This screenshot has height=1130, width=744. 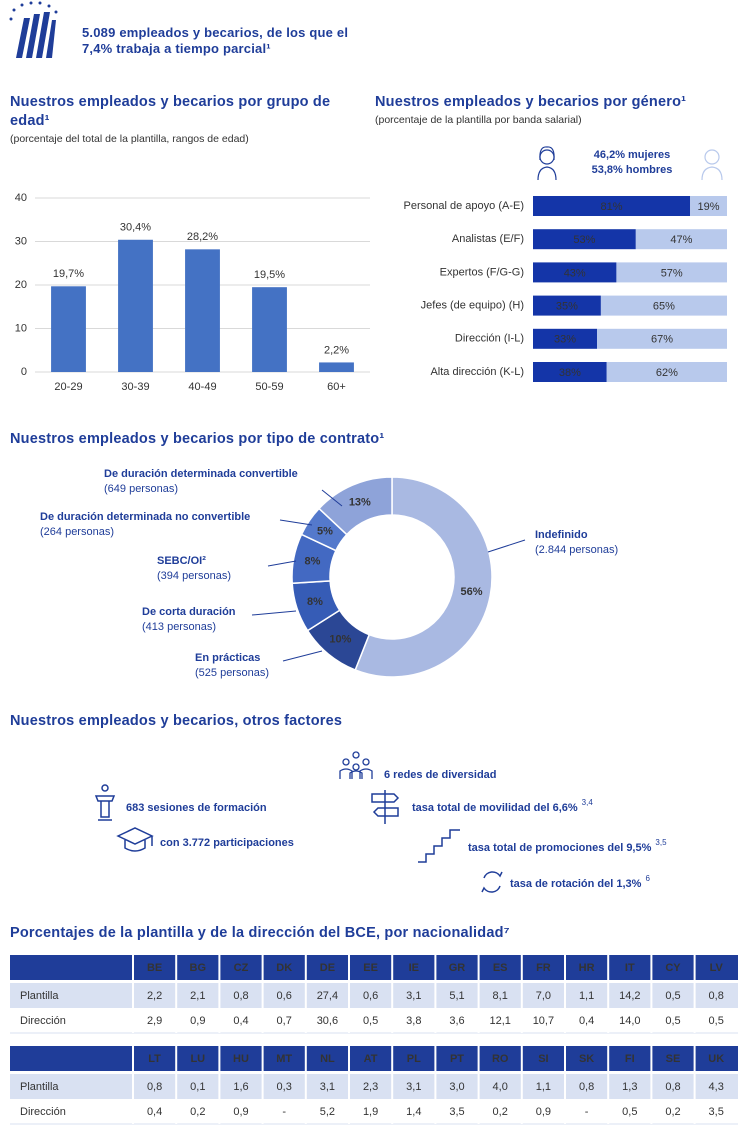 I want to click on cell: 7,0, so click(x=543, y=996).